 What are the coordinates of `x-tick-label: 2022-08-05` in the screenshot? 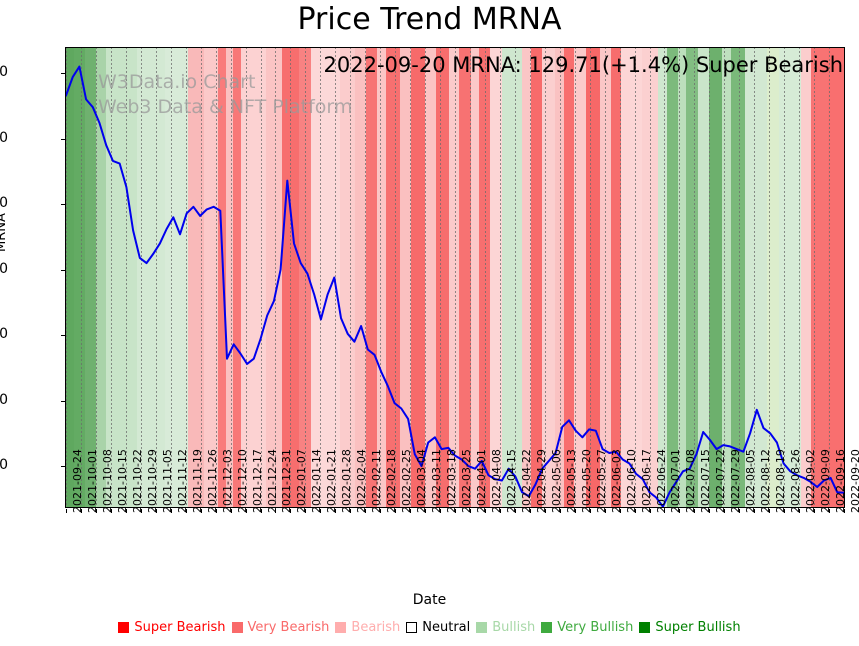 It's located at (751, 481).